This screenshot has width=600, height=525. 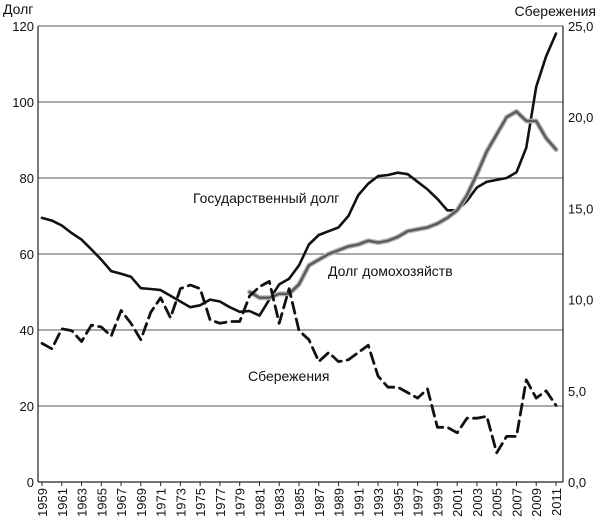 I want to click on right-tick-label: 5,0, so click(x=577, y=391).